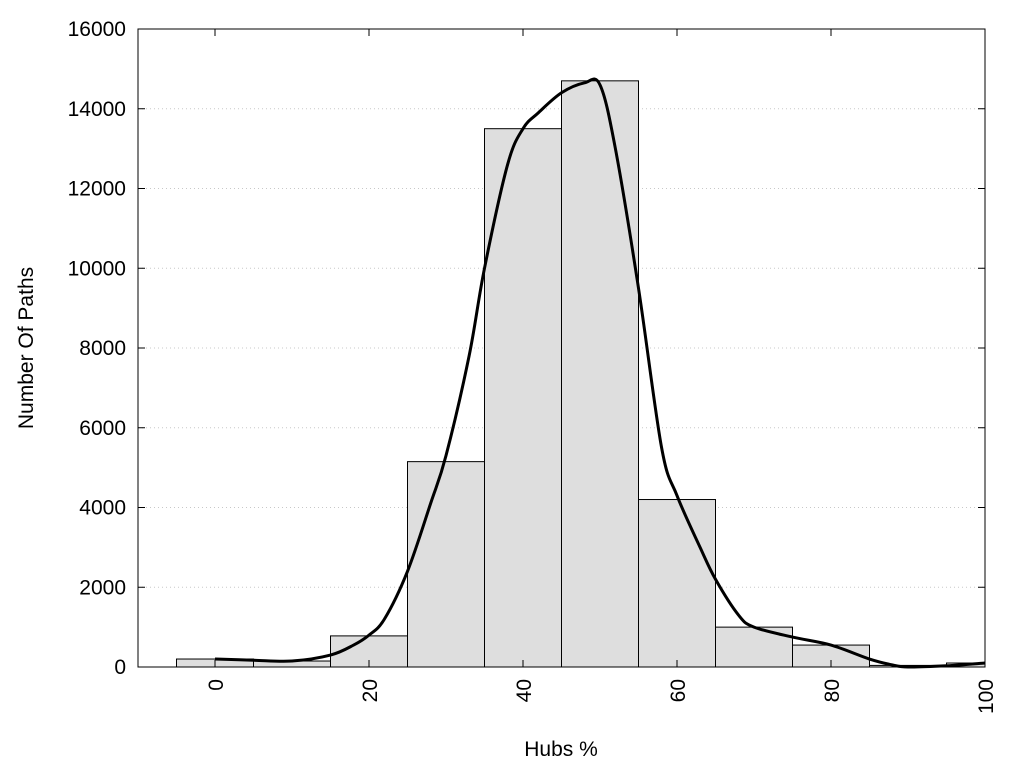  What do you see at coordinates (524, 690) in the screenshot?
I see `x-tick-label-2: 40` at bounding box center [524, 690].